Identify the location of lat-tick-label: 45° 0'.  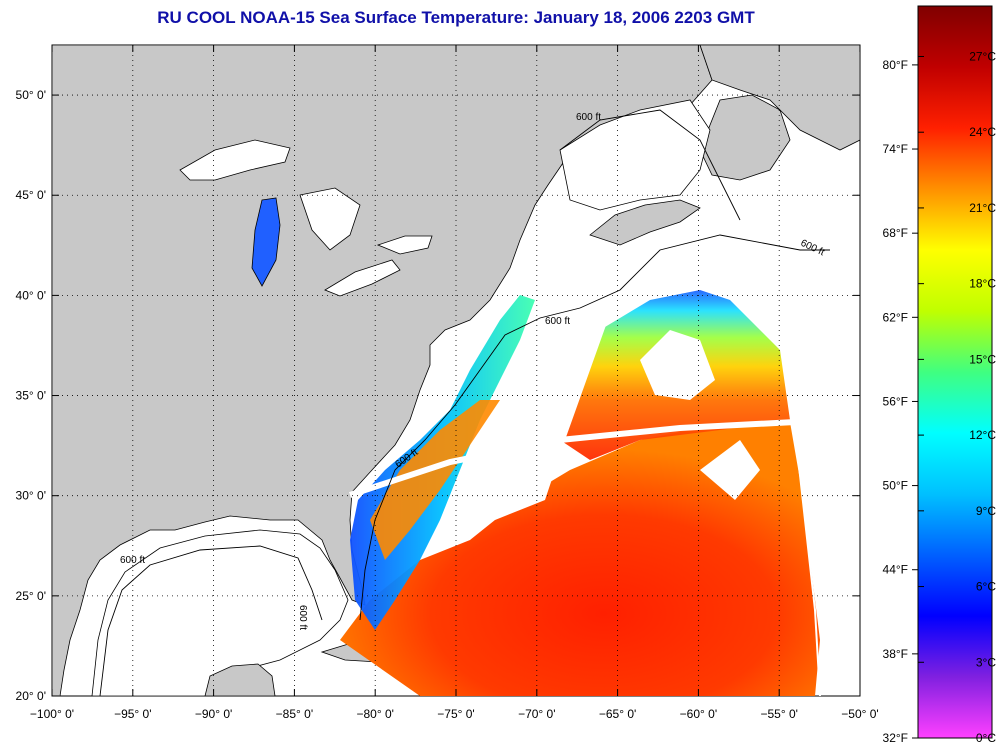
(31, 195).